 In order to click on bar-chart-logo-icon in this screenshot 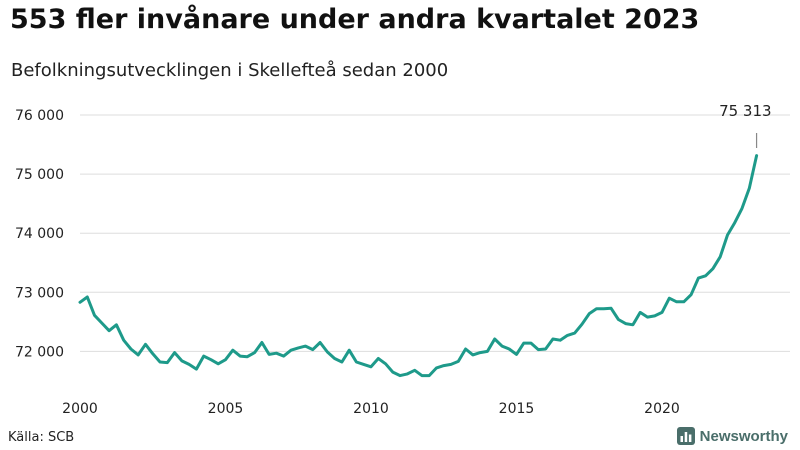, I will do `click(685, 436)`.